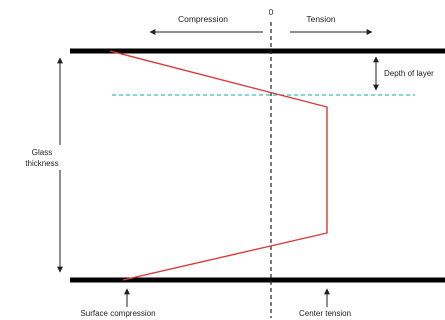  Describe the element at coordinates (203, 19) in the screenshot. I see `compression-label: Compression` at that location.